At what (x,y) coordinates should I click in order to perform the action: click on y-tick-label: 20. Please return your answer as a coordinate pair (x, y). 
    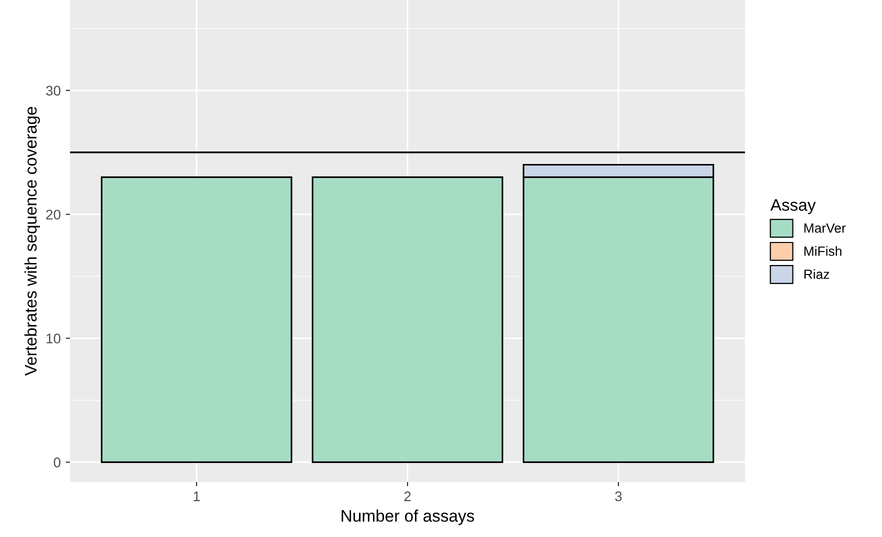
    Looking at the image, I should click on (53, 215).